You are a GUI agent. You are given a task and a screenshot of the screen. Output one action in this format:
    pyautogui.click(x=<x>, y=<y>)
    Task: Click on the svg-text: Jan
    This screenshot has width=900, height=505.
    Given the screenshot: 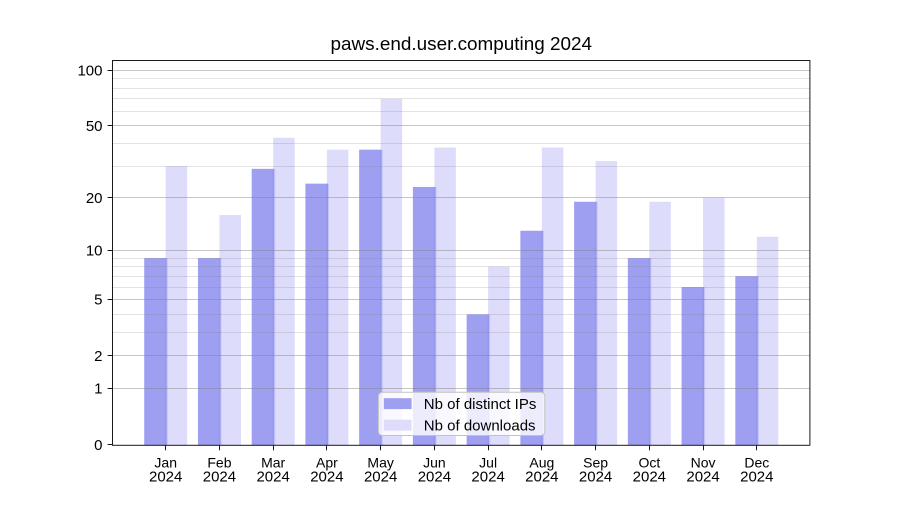 What is the action you would take?
    pyautogui.click(x=165, y=463)
    